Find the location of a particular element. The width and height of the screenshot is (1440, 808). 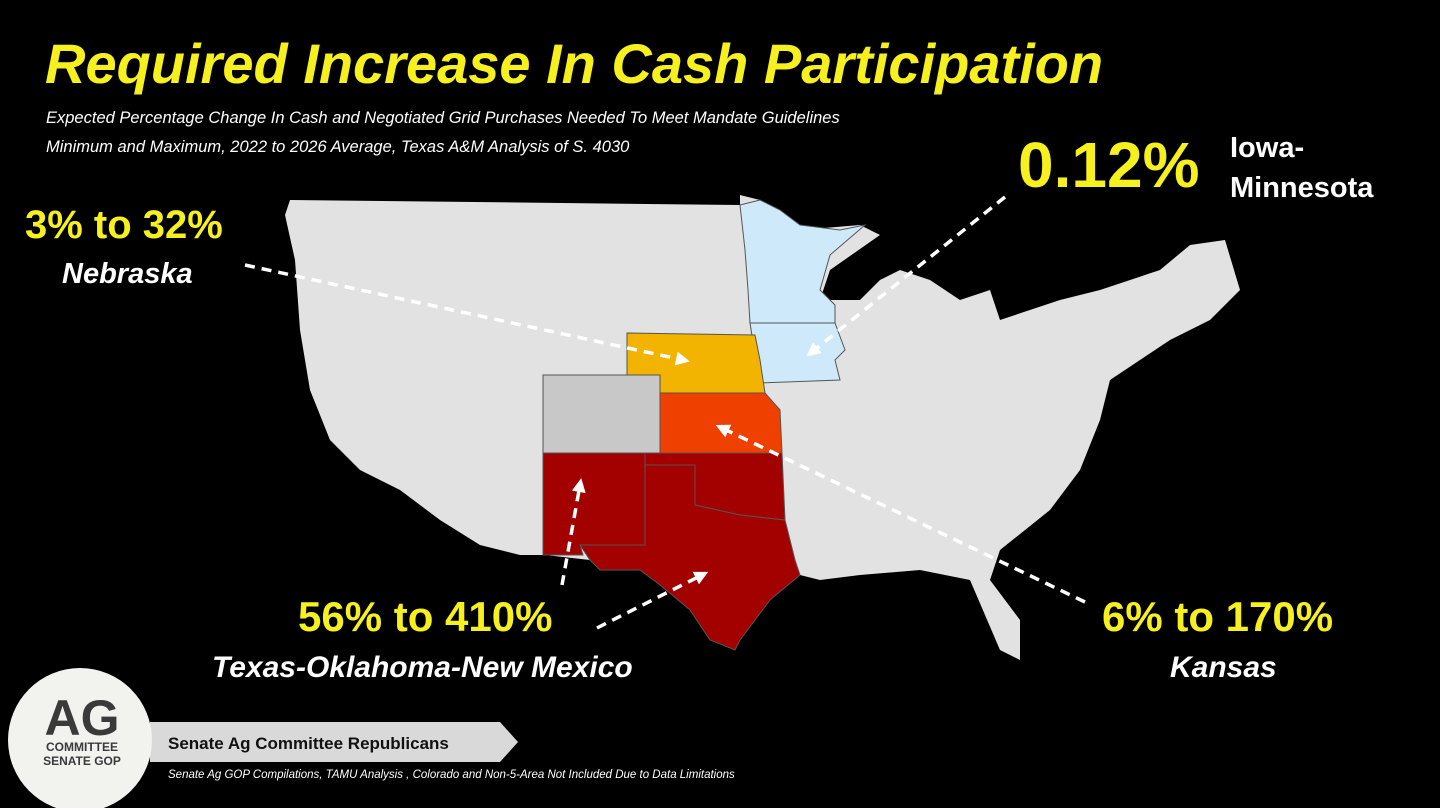

callout-value: 0.12% is located at coordinates (1108, 165).